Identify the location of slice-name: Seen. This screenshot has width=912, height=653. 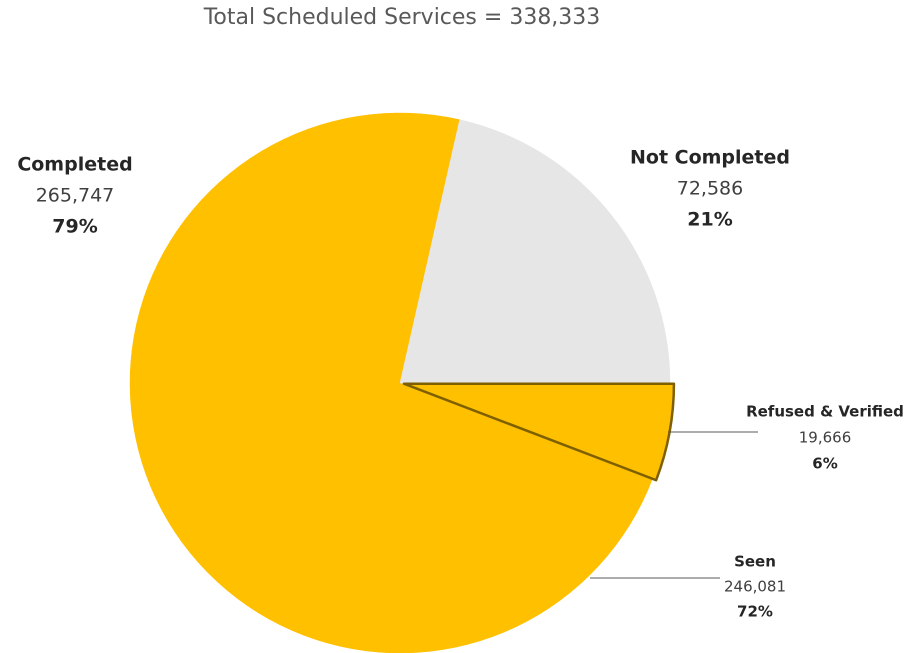
(755, 562).